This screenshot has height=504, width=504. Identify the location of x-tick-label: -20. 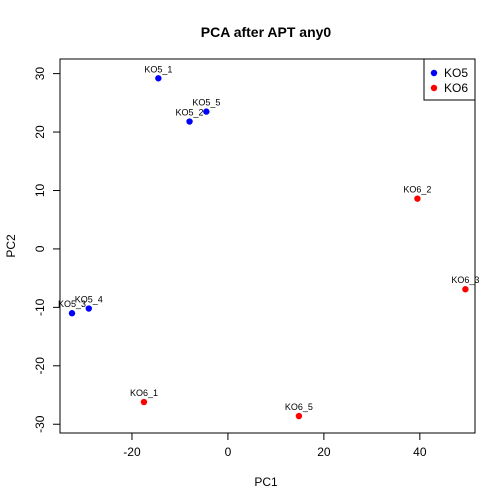
(132, 452).